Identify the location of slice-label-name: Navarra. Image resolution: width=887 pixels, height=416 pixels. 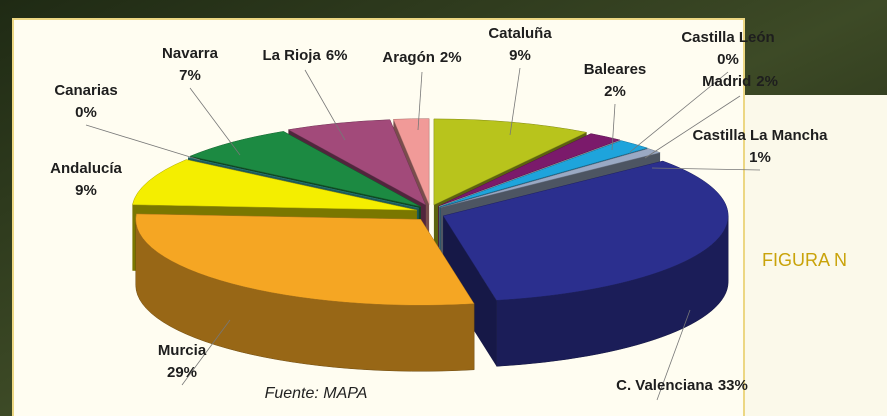
(190, 53).